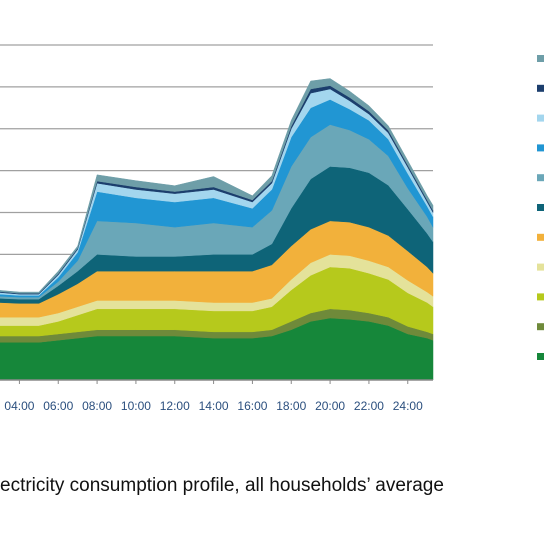  Describe the element at coordinates (330, 406) in the screenshot. I see `x-tick-label: 20:00` at that location.